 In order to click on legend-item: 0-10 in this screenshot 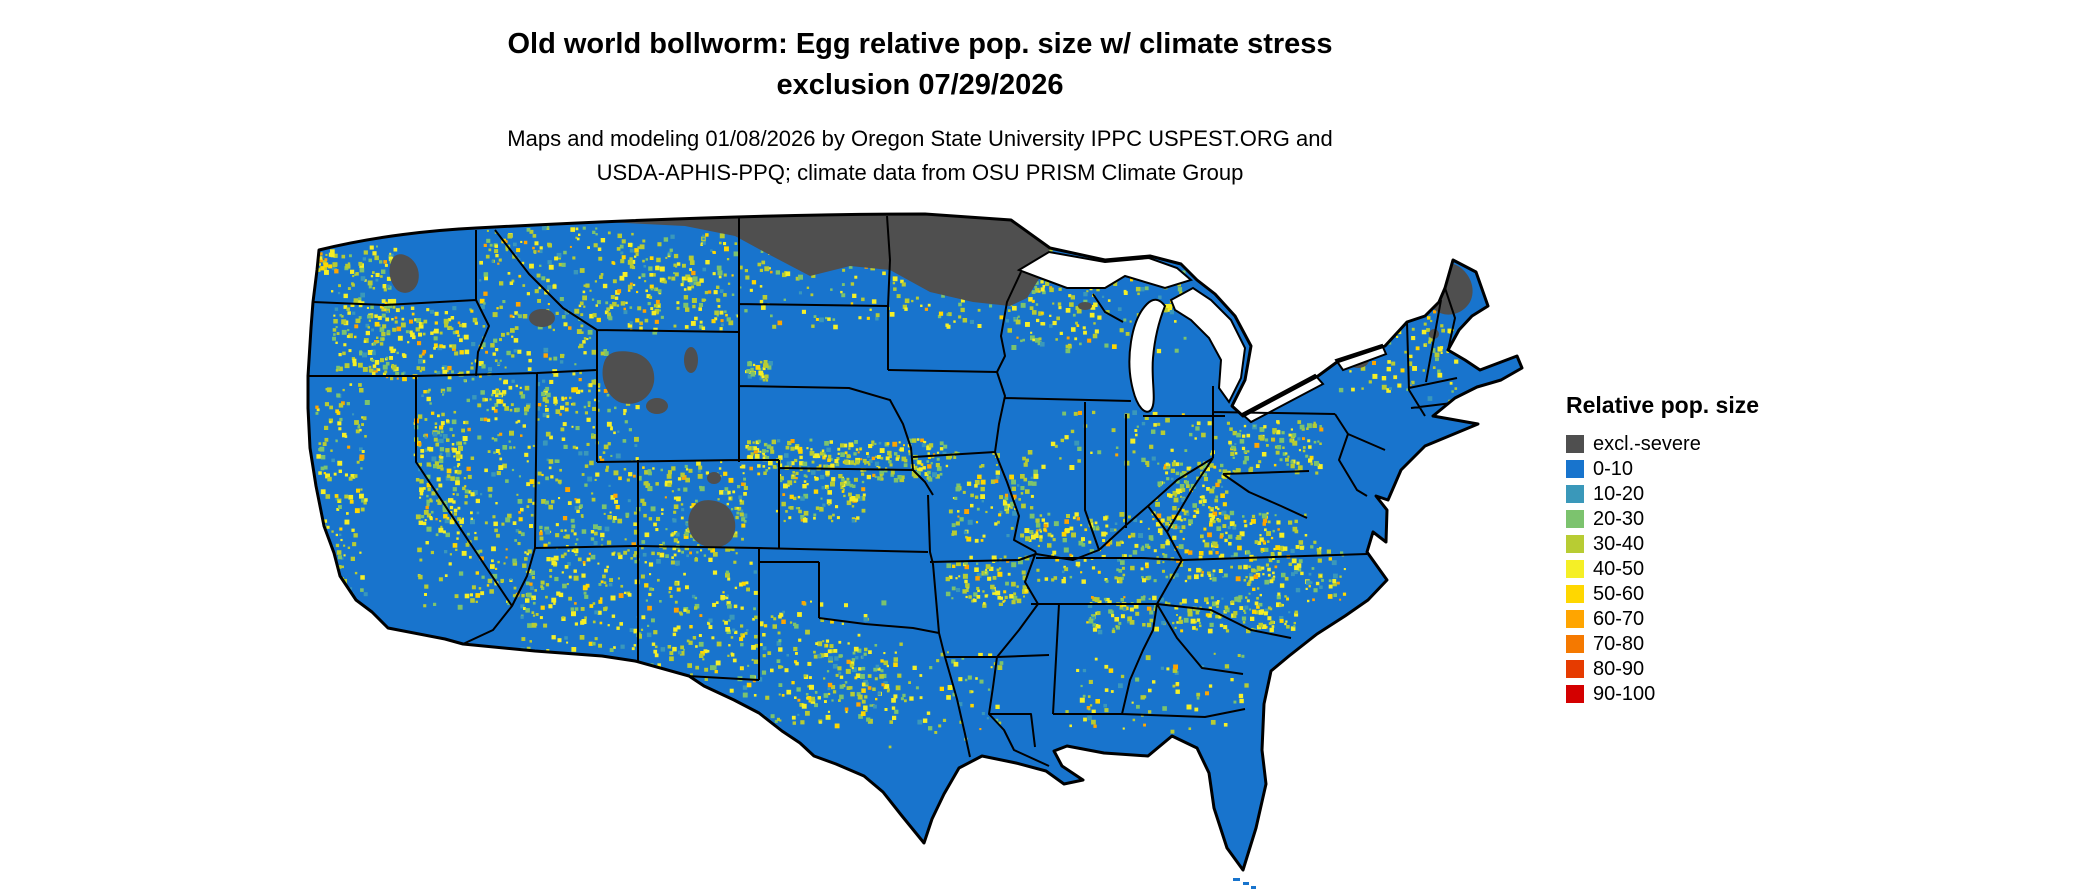, I will do `click(1716, 468)`.